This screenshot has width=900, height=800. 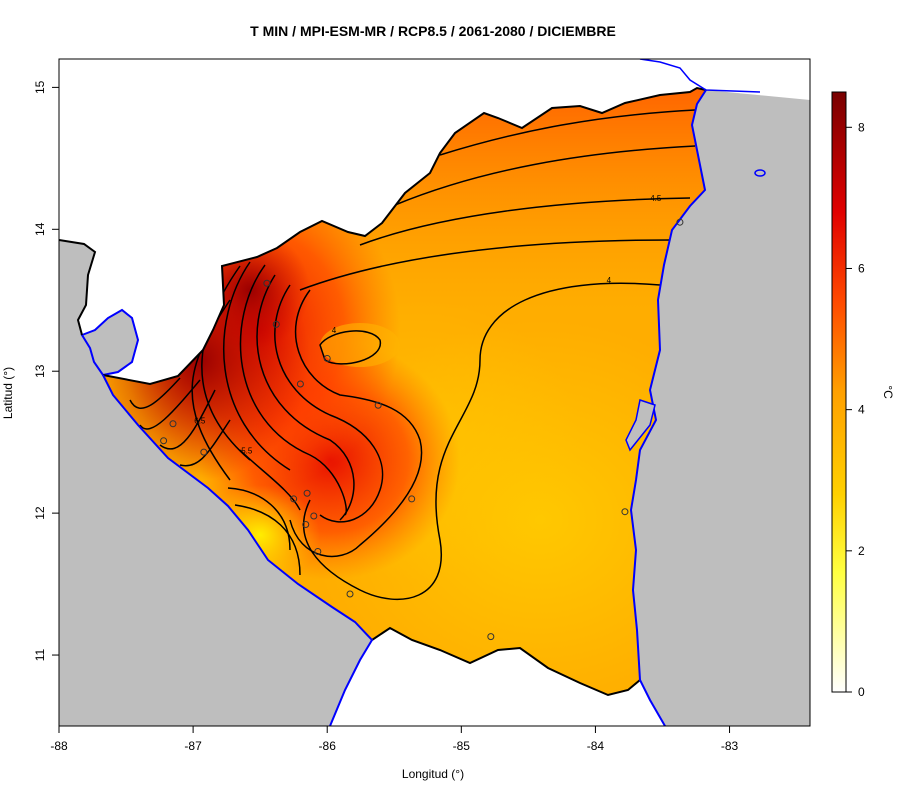 What do you see at coordinates (656, 198) in the screenshot?
I see `contour-label: 4.5` at bounding box center [656, 198].